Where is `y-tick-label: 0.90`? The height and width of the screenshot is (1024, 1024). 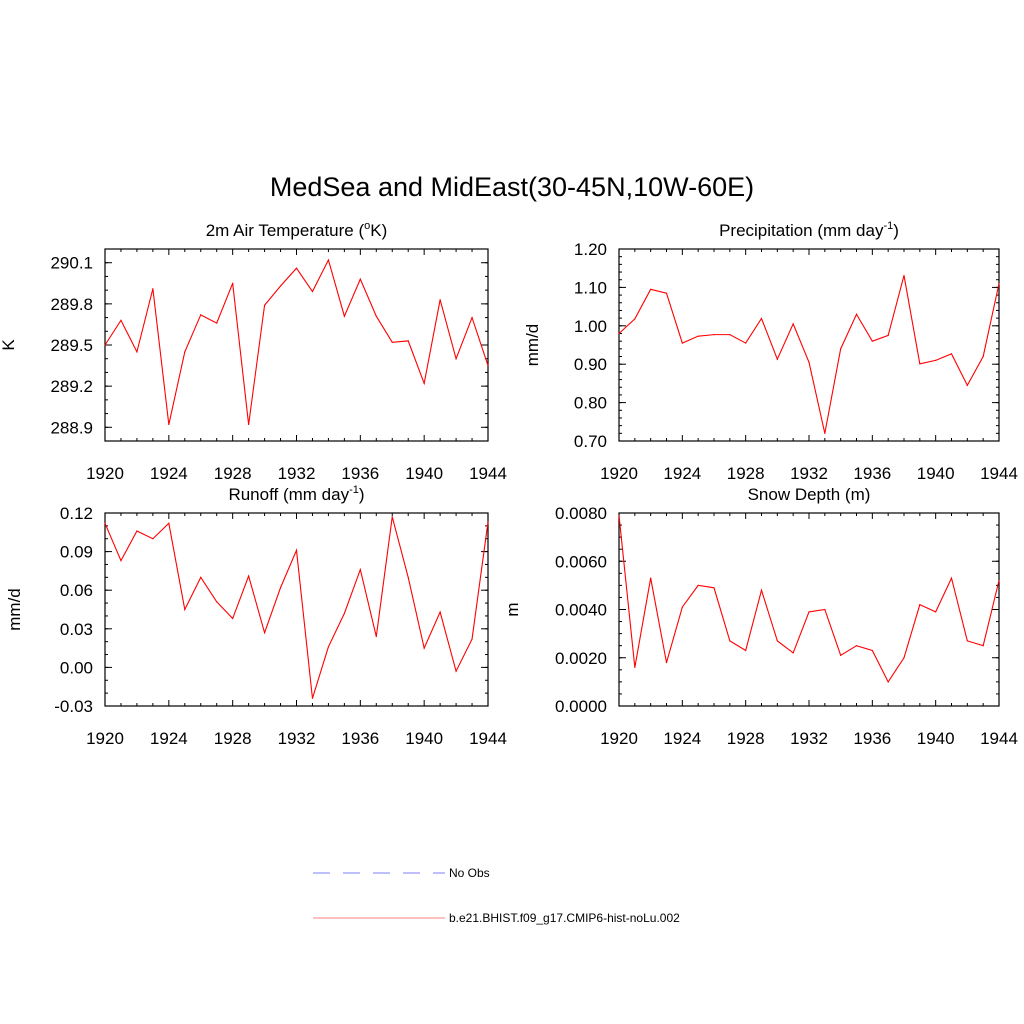 y-tick-label: 0.90 is located at coordinates (590, 364).